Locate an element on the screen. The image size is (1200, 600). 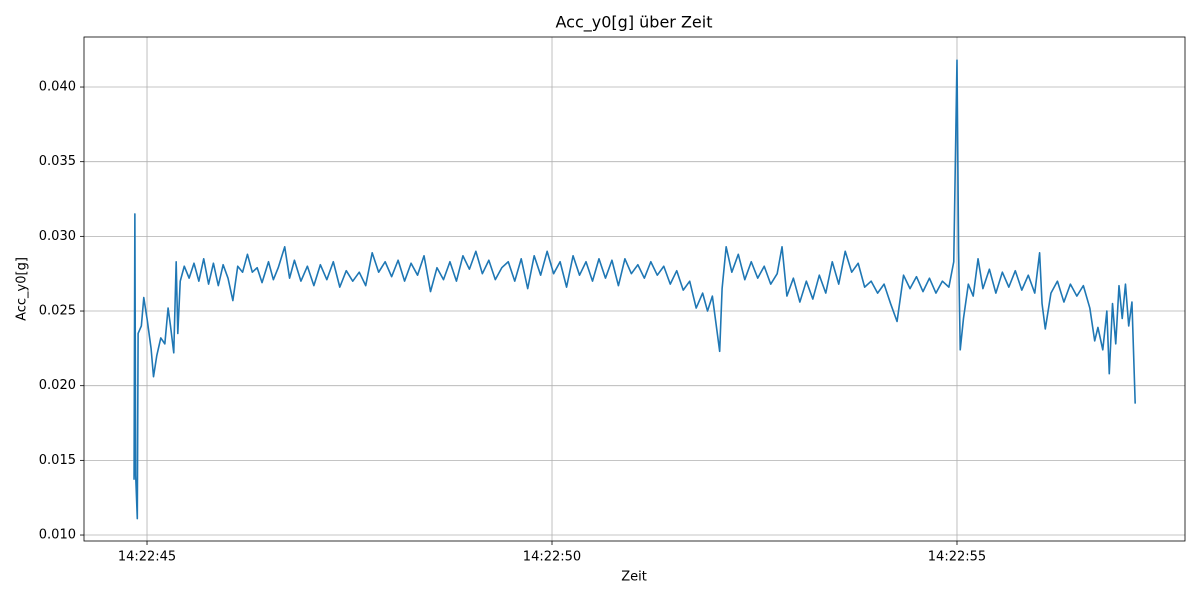
y-tick-label: 0.035 is located at coordinates (57, 161).